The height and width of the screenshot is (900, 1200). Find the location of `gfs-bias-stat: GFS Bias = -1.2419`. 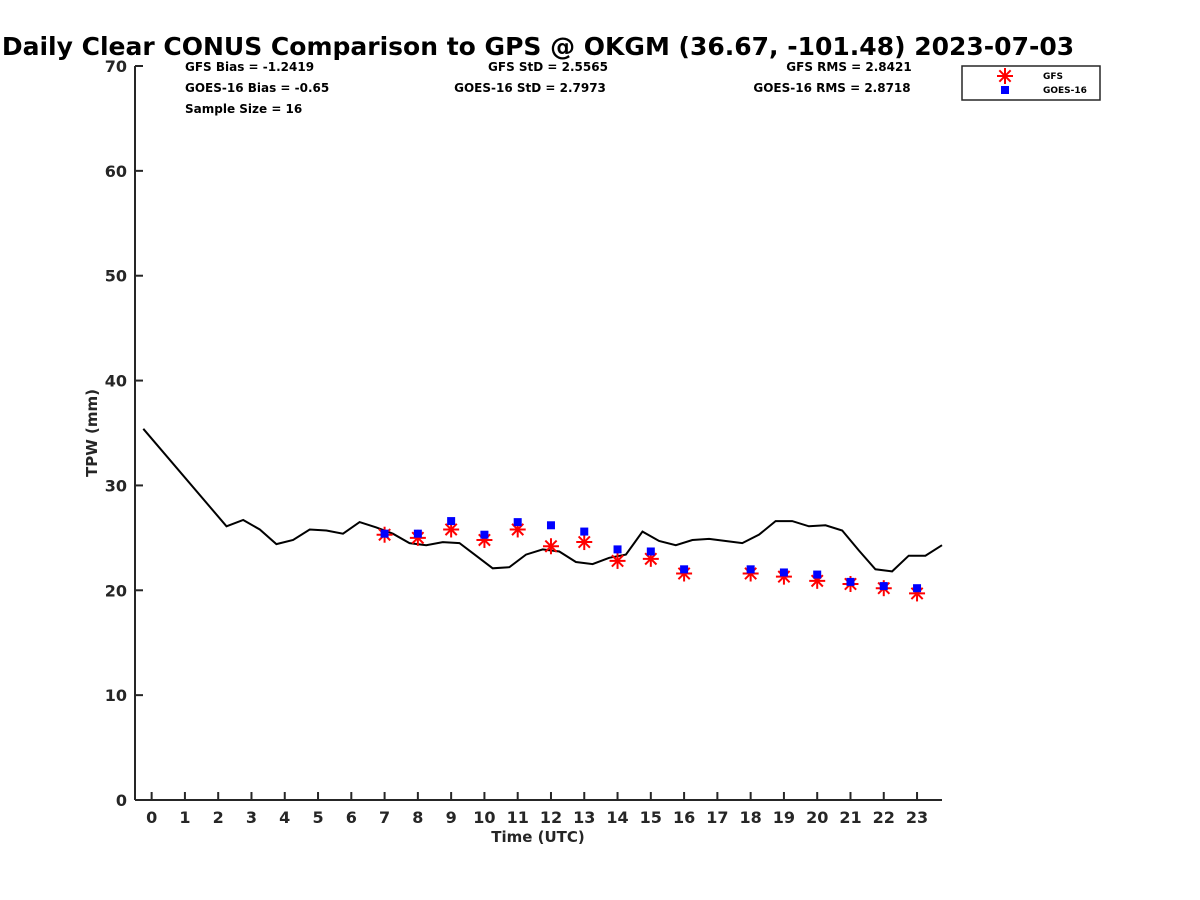

gfs-bias-stat: GFS Bias = -1.2419 is located at coordinates (249, 67).